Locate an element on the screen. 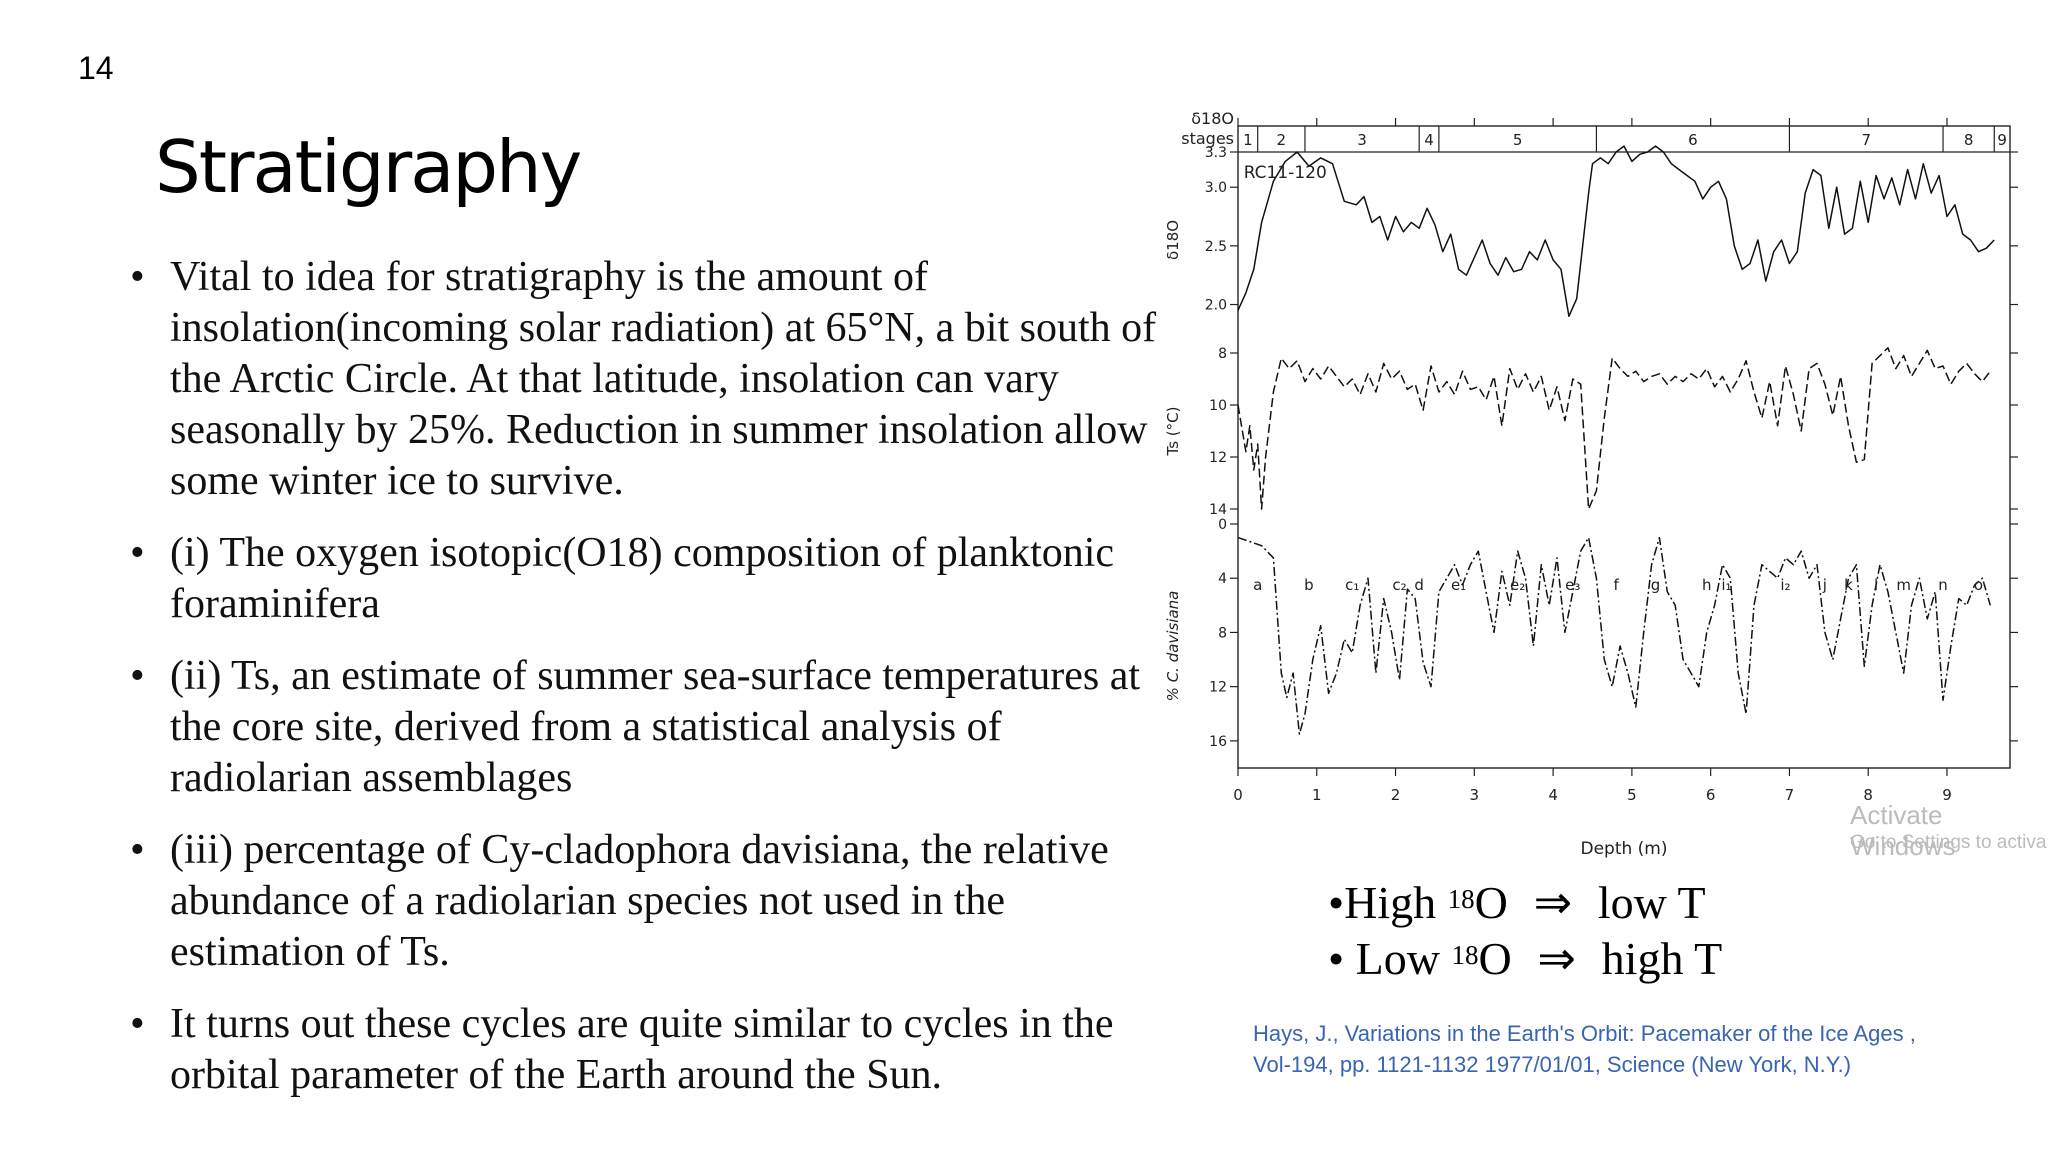 The height and width of the screenshot is (1152, 2048). y-tick-label: 0 is located at coordinates (1222, 525).